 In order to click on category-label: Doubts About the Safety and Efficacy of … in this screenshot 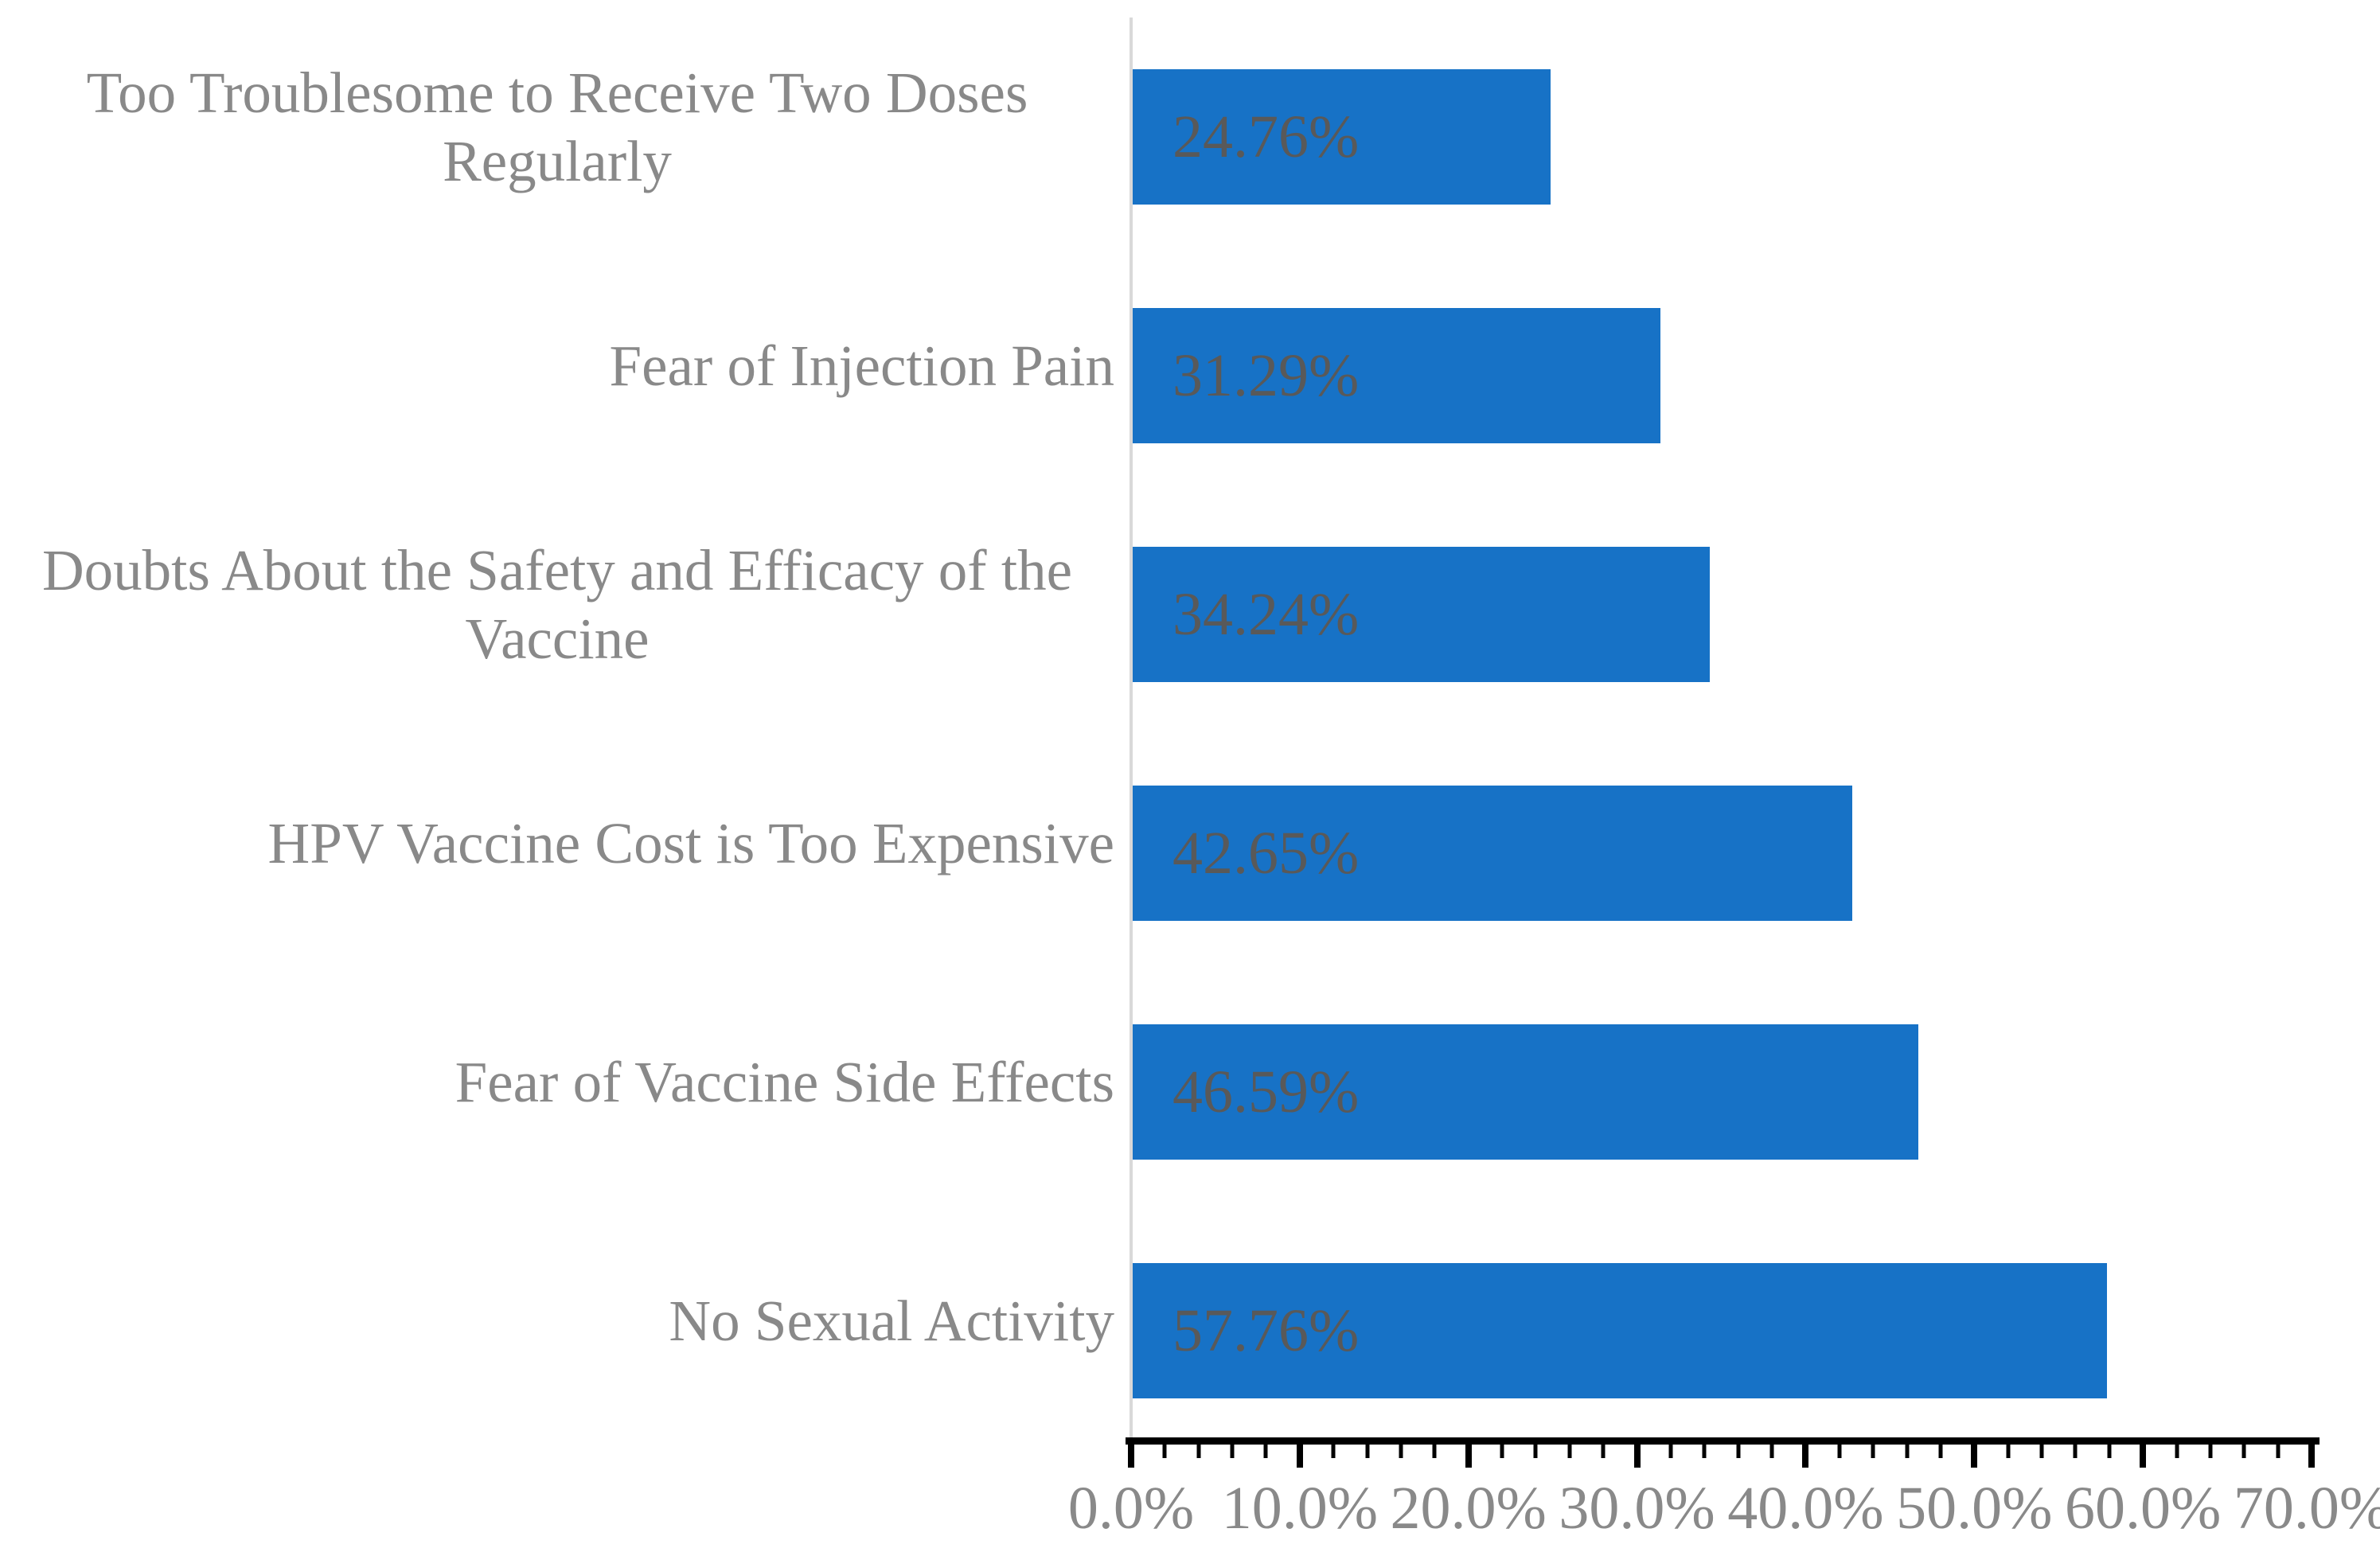, I will do `click(557, 604)`.